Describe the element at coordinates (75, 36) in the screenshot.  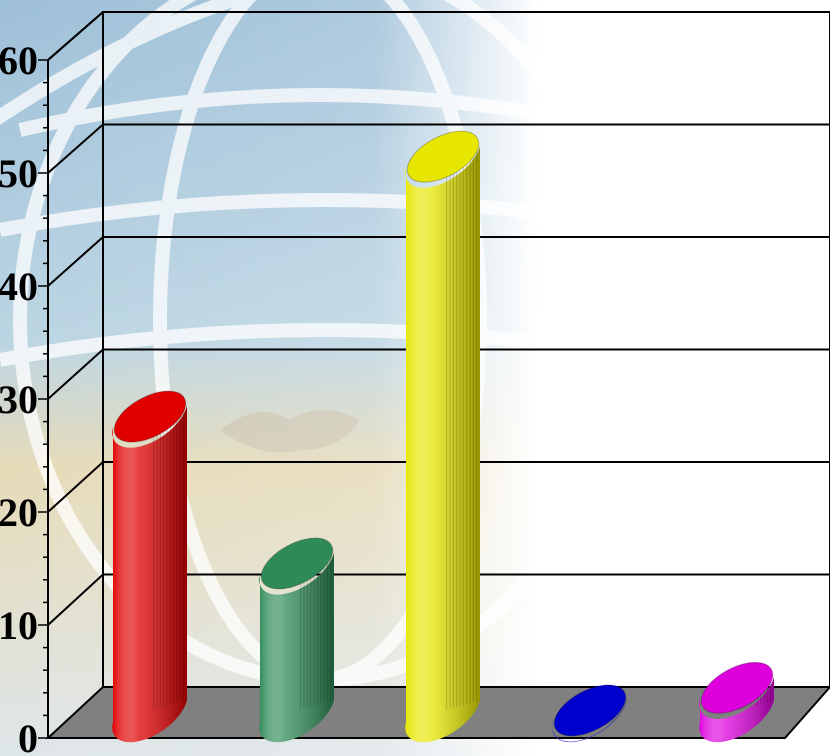
I see `side-top-edge` at that location.